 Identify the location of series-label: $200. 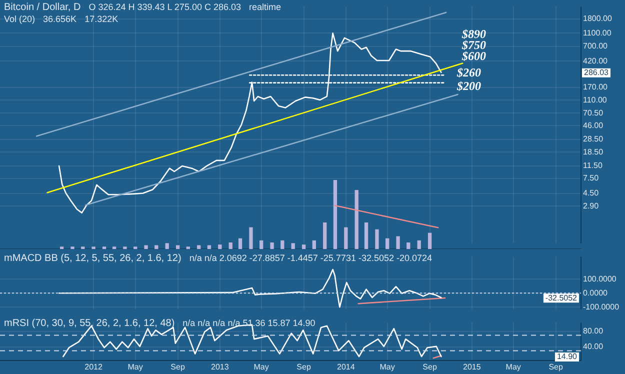
(468, 85).